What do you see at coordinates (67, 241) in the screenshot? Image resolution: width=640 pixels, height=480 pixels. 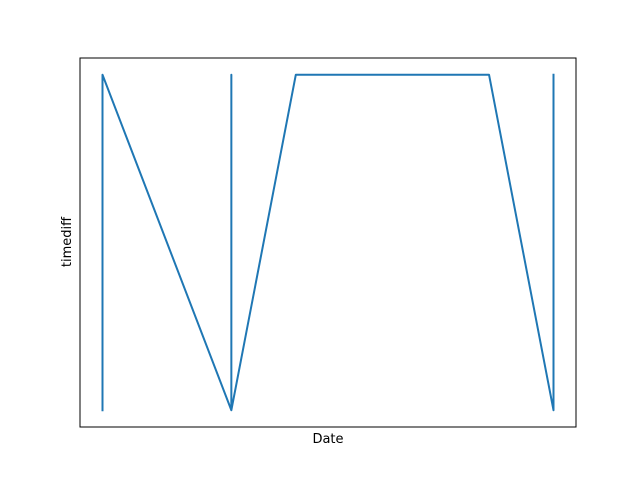 I see `y-axis-label: timediff` at bounding box center [67, 241].